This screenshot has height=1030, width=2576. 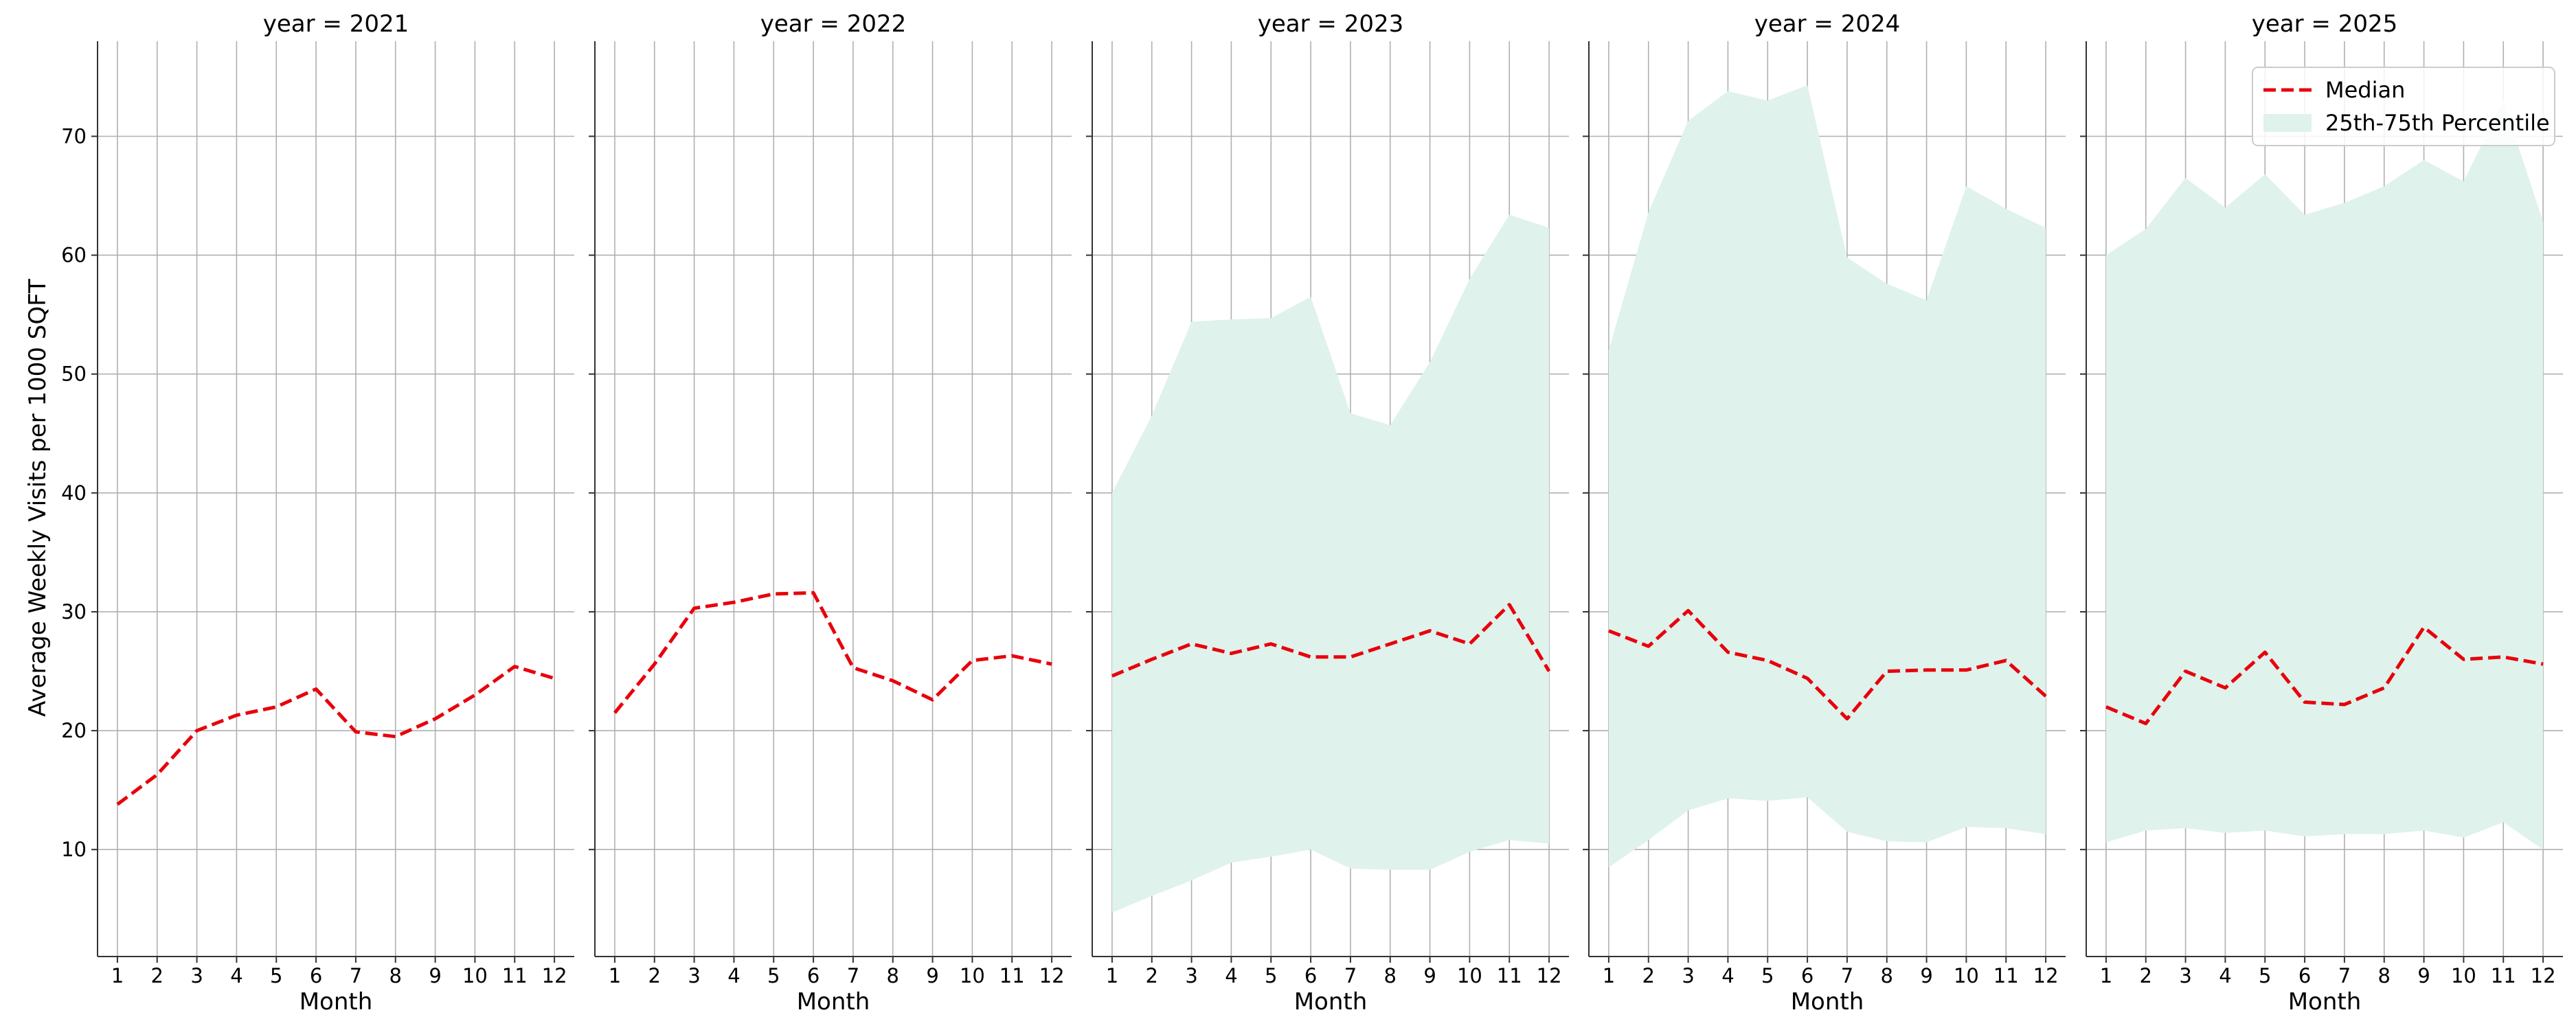 What do you see at coordinates (336, 24) in the screenshot?
I see `panel-title: year = 2021` at bounding box center [336, 24].